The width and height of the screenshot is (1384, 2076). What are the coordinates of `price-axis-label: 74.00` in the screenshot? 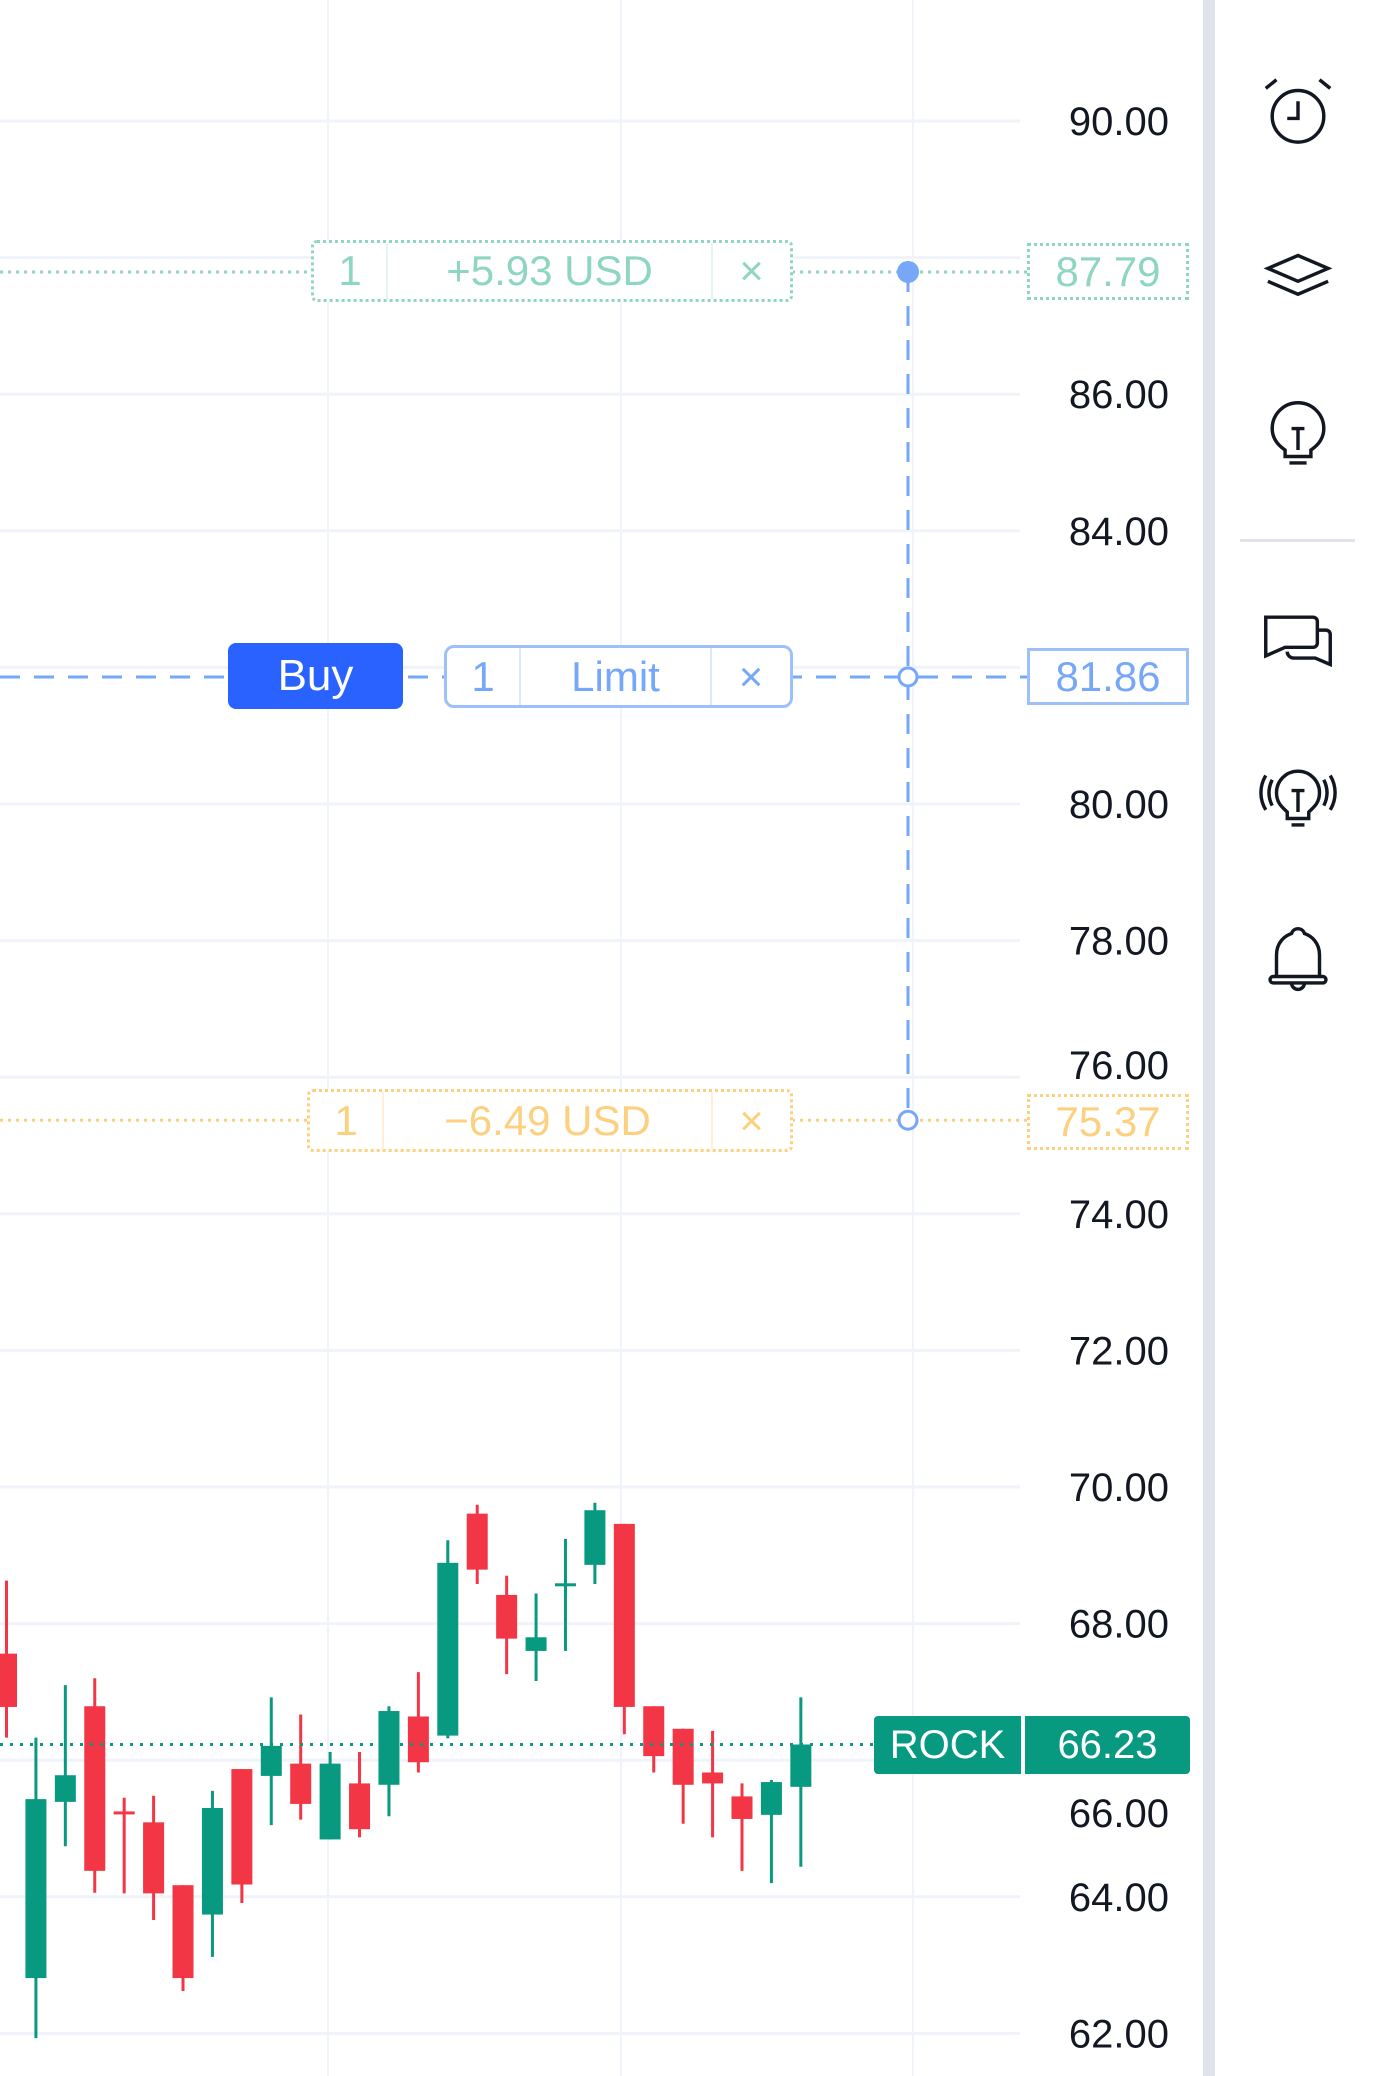 It's located at (1119, 1215).